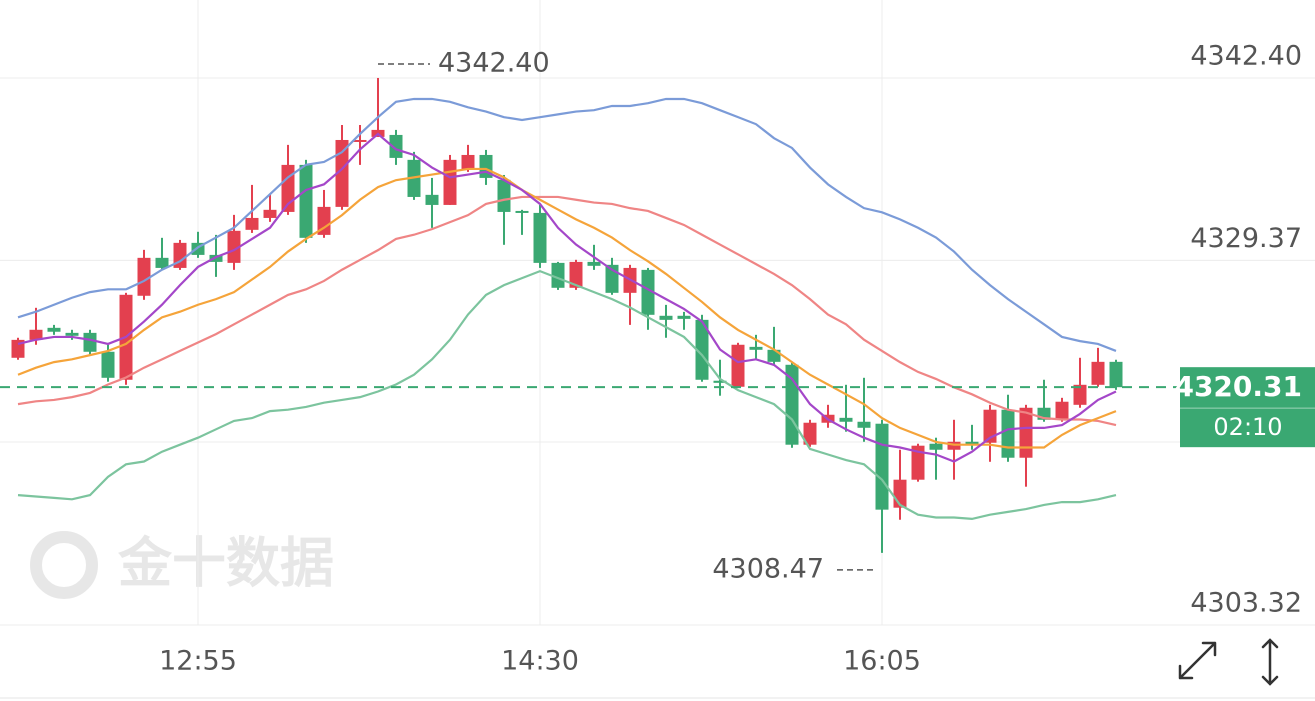 The width and height of the screenshot is (1315, 701). Describe the element at coordinates (1247, 427) in the screenshot. I see `countdown-label: 02:10` at that location.